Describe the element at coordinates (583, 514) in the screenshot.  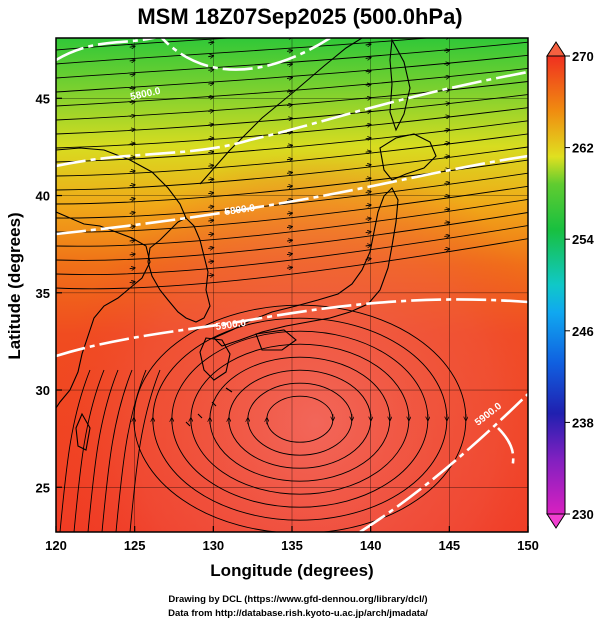
I see `colorbar-tick-label: 230` at that location.